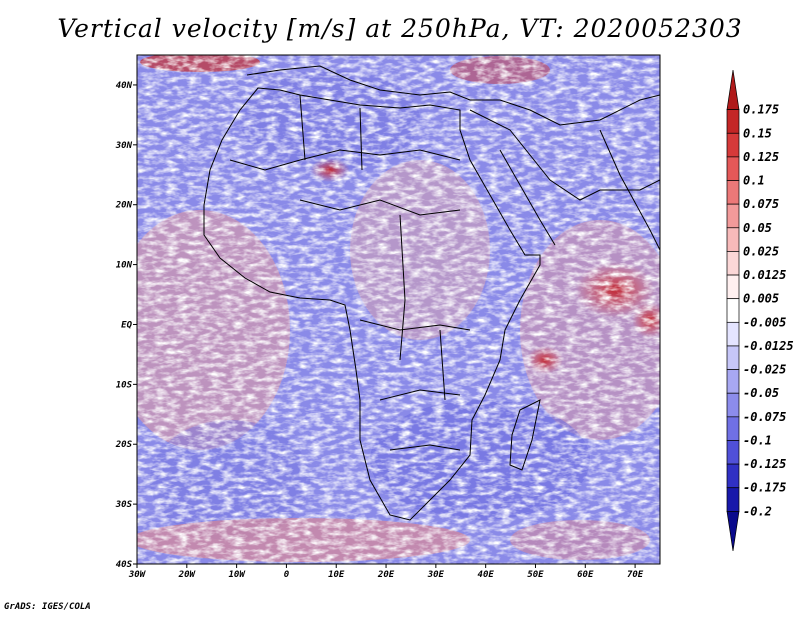  Describe the element at coordinates (764, 370) in the screenshot. I see `colorbar-label: -0.025` at that location.